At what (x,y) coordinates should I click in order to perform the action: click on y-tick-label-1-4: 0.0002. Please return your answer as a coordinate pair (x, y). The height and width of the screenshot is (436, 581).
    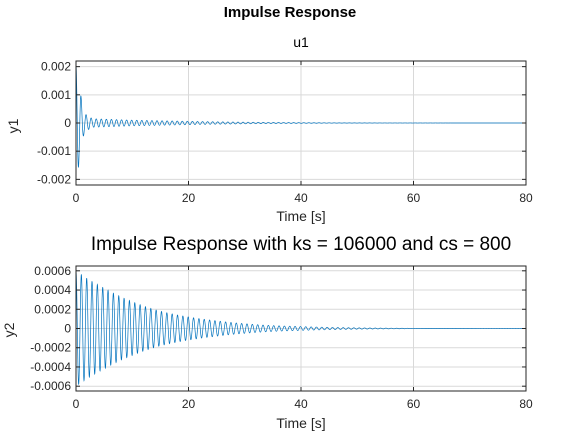
    Looking at the image, I should click on (52, 309).